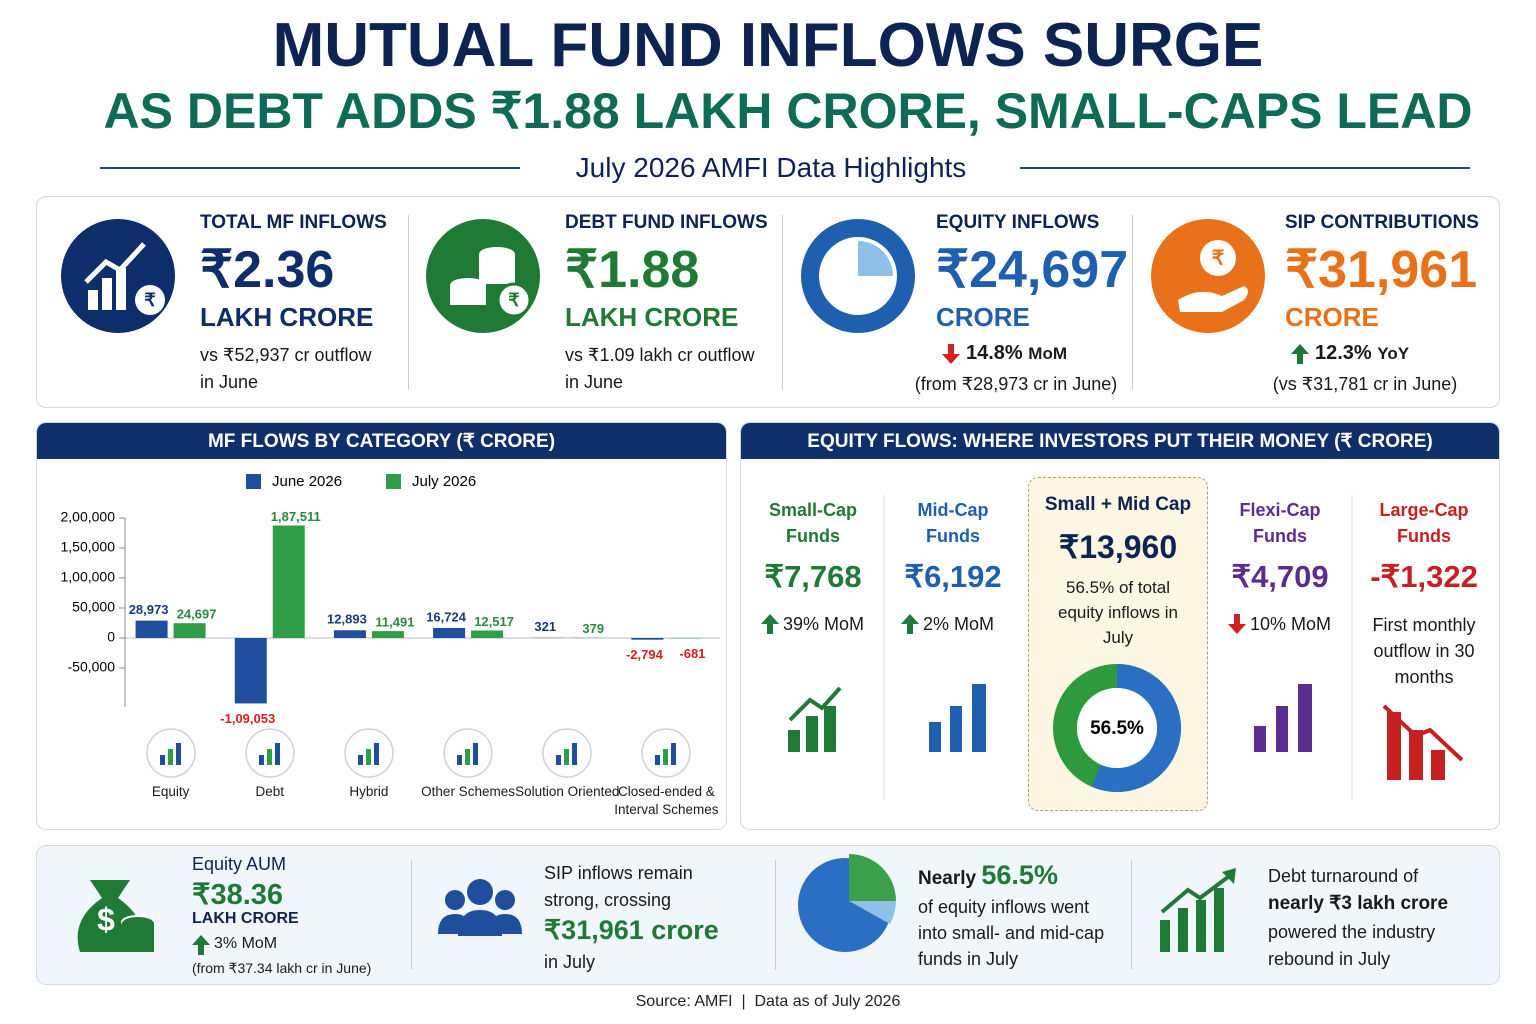 The width and height of the screenshot is (1536, 1024). Describe the element at coordinates (1280, 523) in the screenshot. I see `fund-name: Flexi-Cap Funds` at that location.